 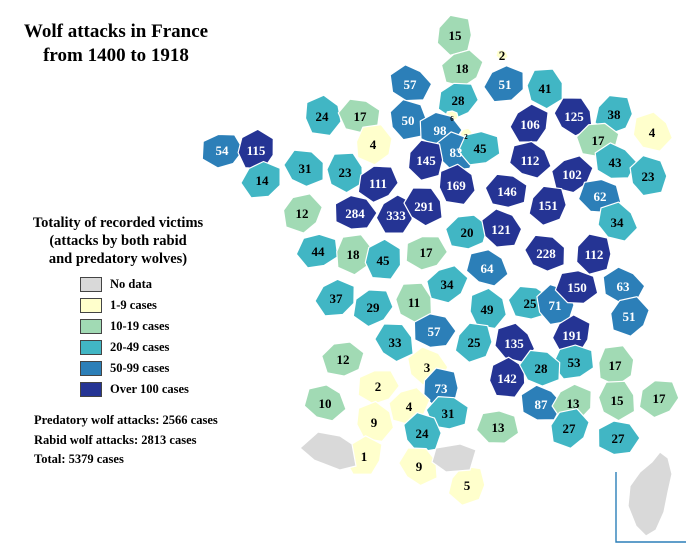 I want to click on department-value-label: 9, so click(x=419, y=466).